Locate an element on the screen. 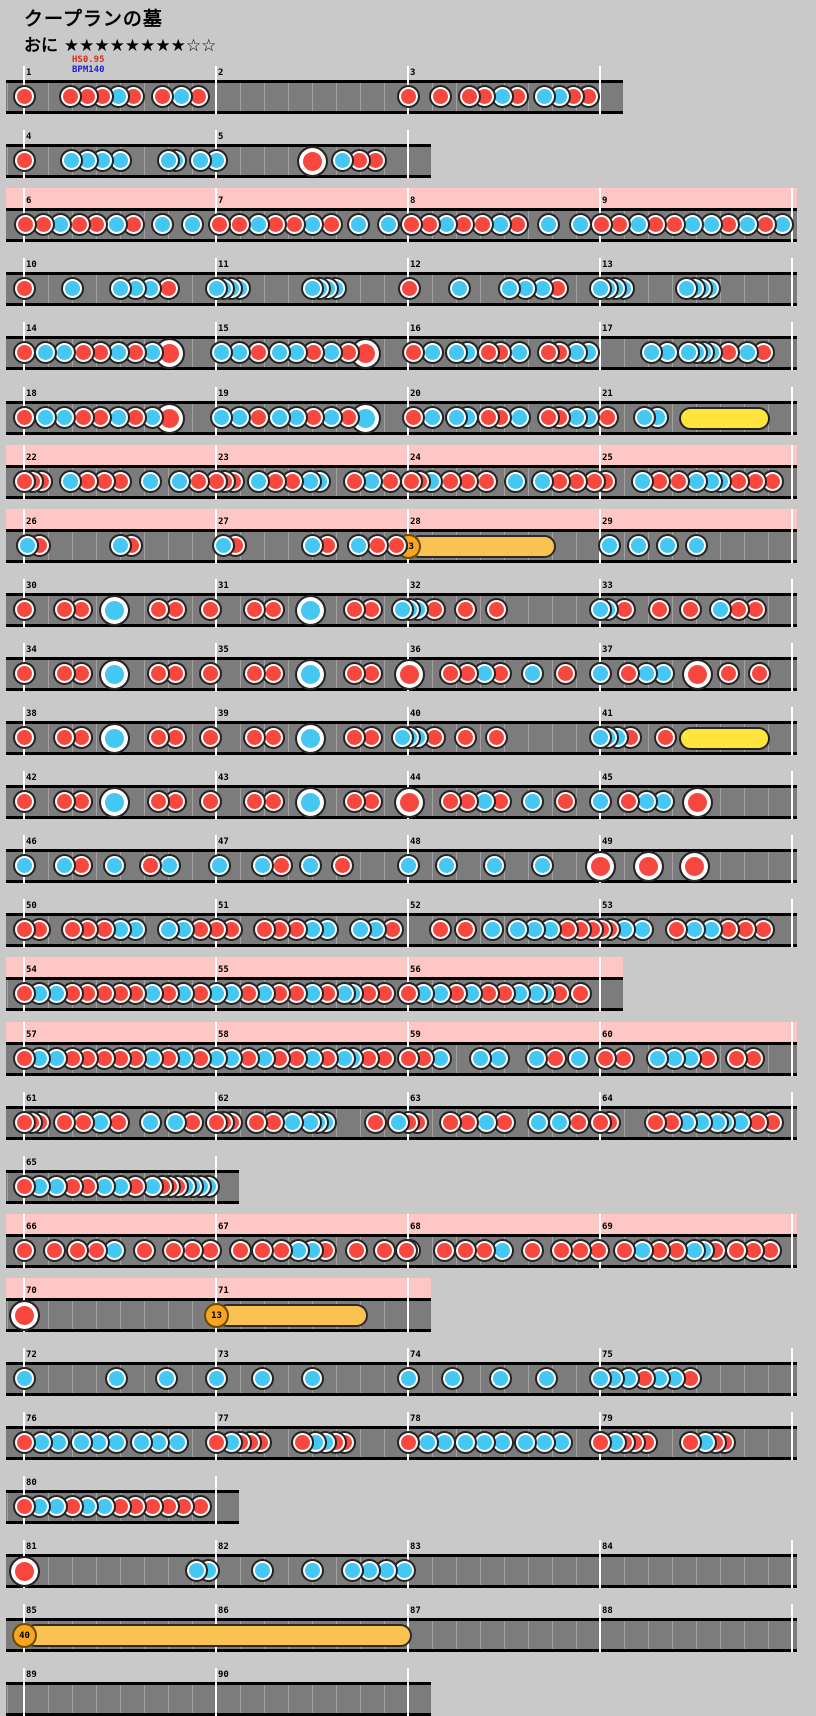  measure-number: 61 is located at coordinates (31, 1099).